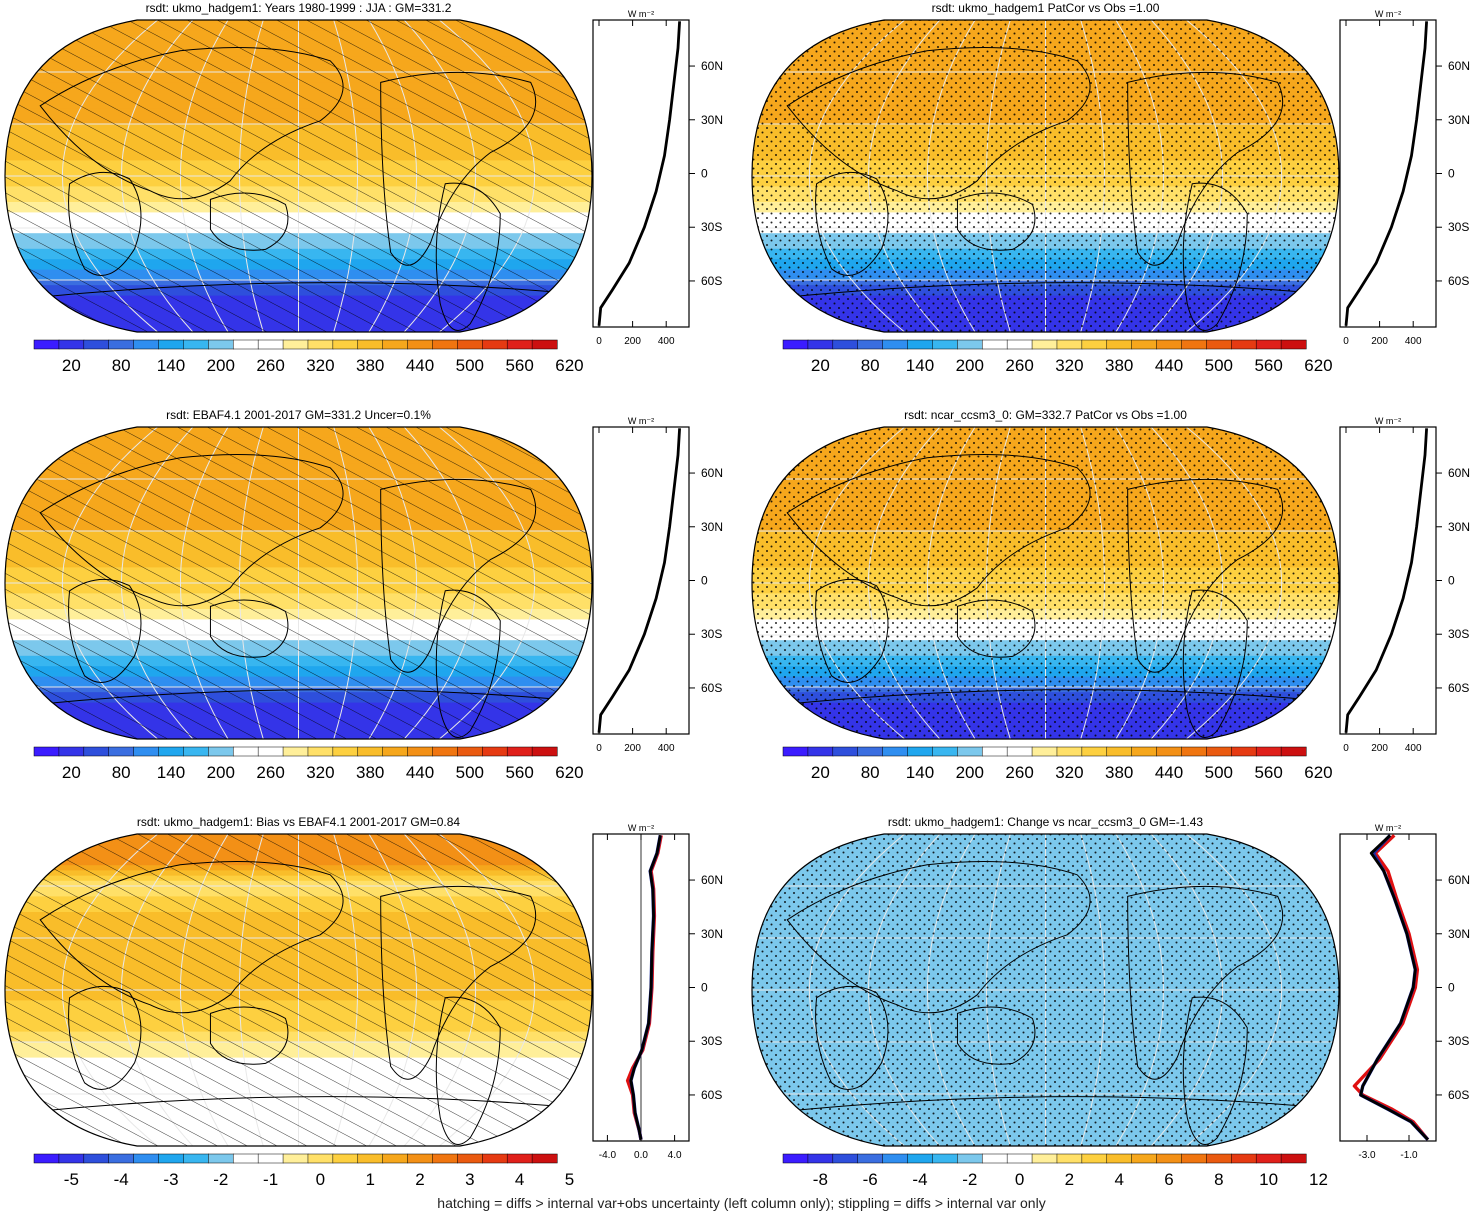  What do you see at coordinates (469, 1179) in the screenshot?
I see `colorbar-label: 3` at bounding box center [469, 1179].